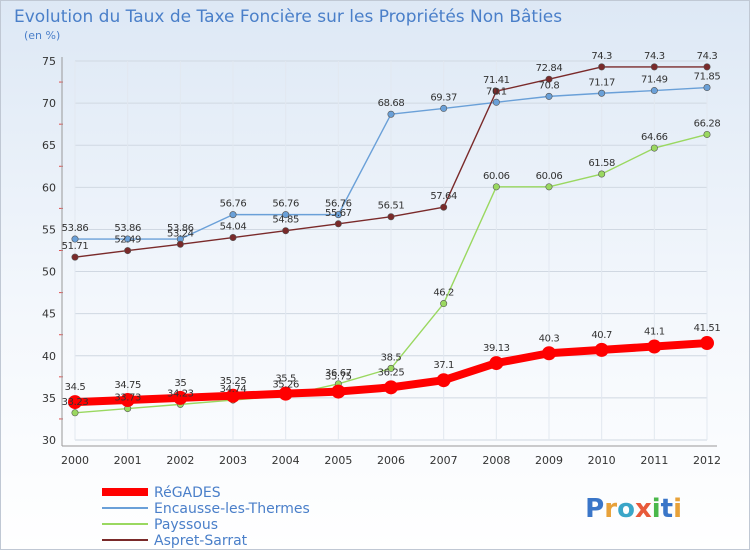  Describe the element at coordinates (201, 541) in the screenshot. I see `legend-label: Aspret-Sarrat` at that location.